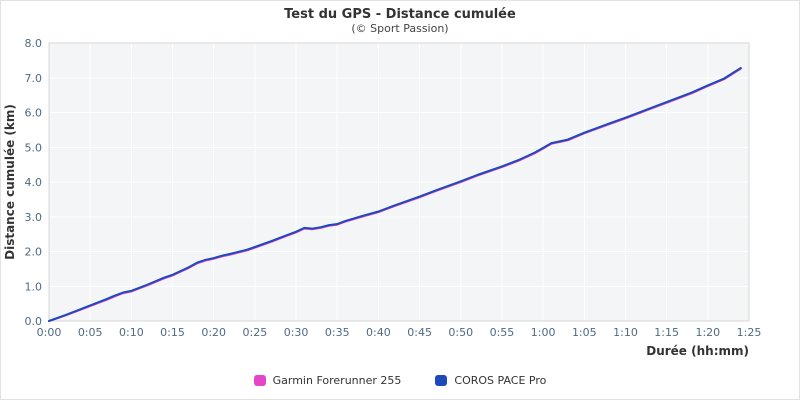  I want to click on x-tick-label: 1:10, so click(625, 332).